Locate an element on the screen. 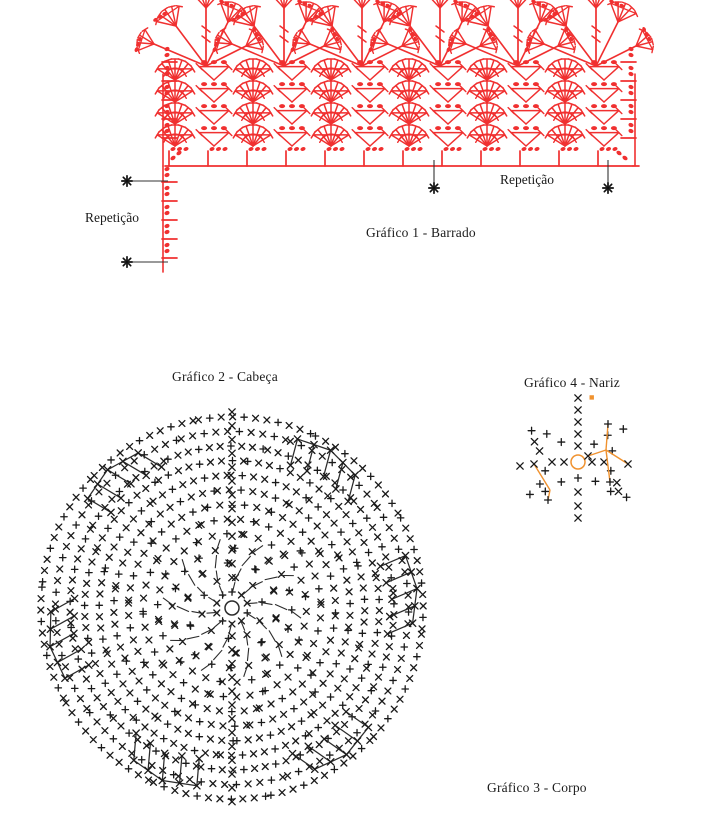  caption-grafico-2: Gráfico 2 - Cabeça is located at coordinates (225, 376).